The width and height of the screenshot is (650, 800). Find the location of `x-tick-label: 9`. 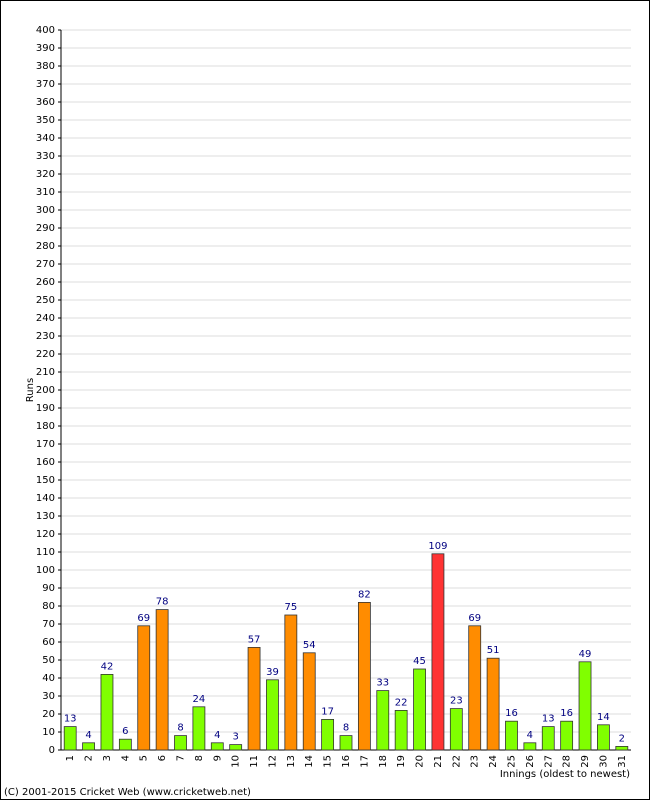

x-tick-label: 9 is located at coordinates (217, 758).